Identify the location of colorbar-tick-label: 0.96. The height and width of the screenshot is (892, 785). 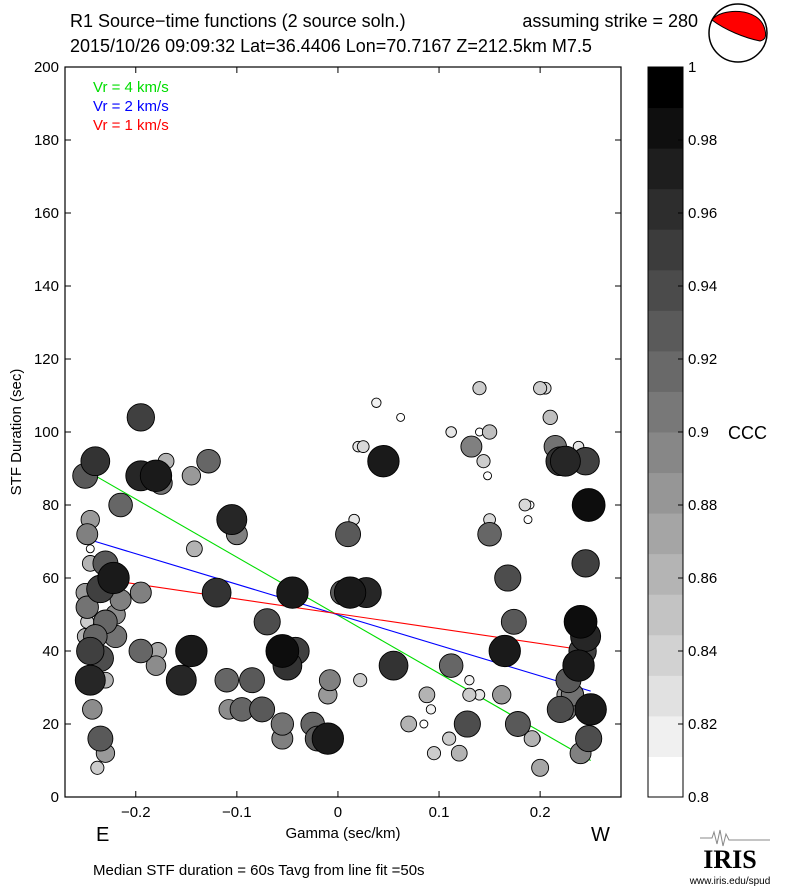
(702, 213).